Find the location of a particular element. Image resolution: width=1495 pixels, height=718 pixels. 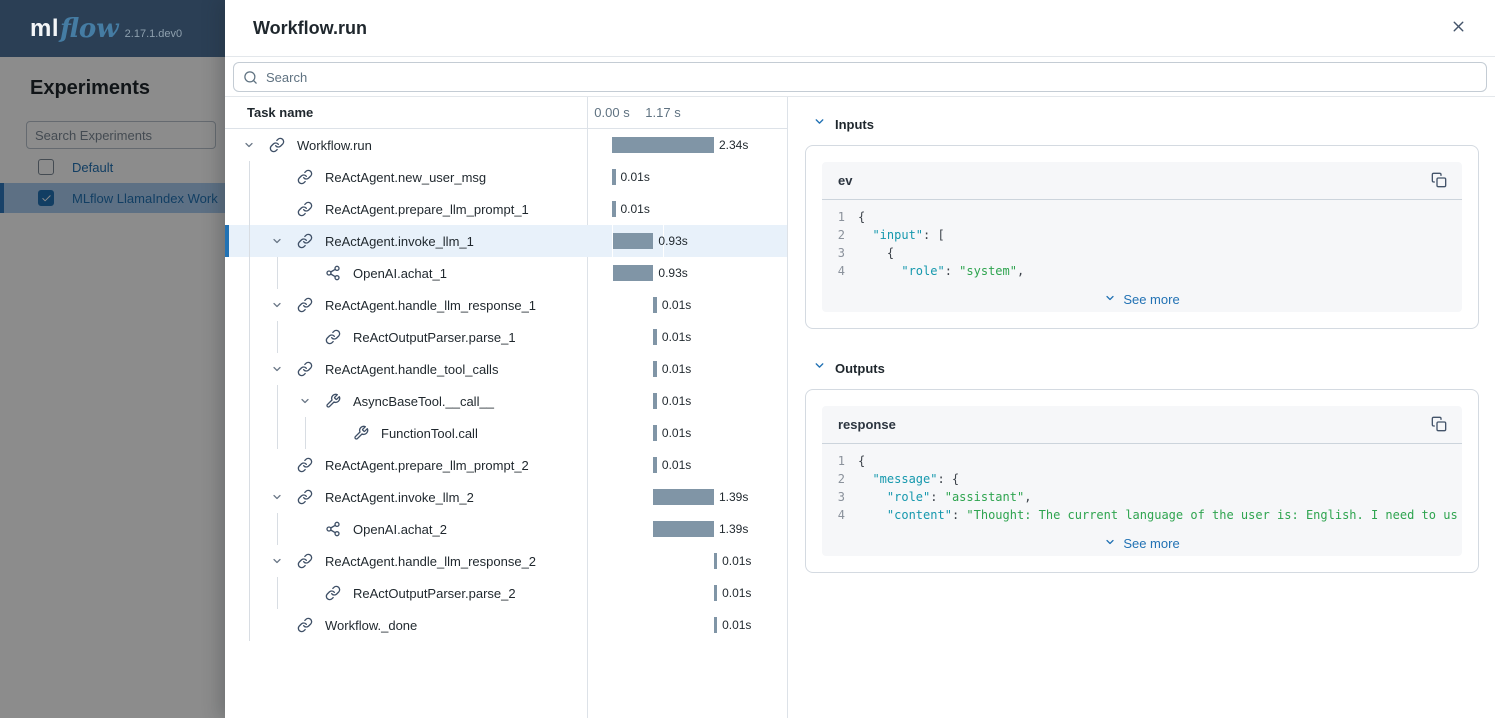

task-name: ReActAgent.handle_llm_response_2 is located at coordinates (431, 561).